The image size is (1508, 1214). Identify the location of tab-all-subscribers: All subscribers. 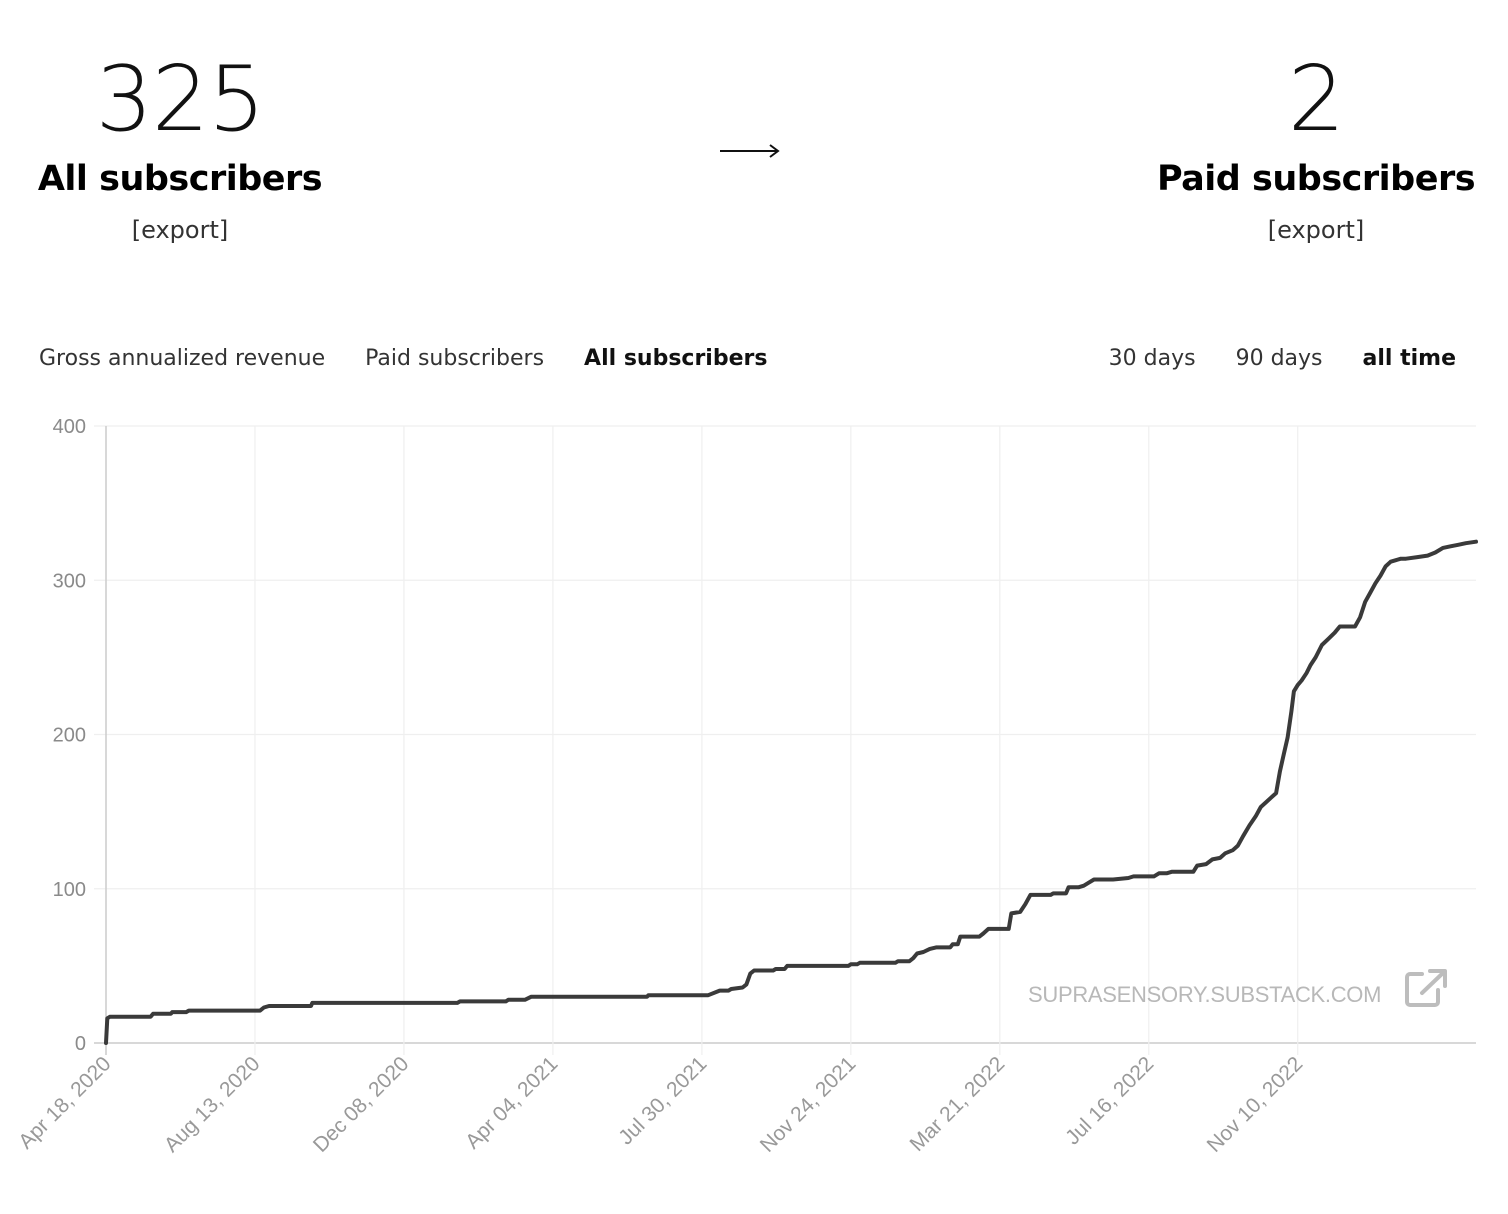
(676, 358).